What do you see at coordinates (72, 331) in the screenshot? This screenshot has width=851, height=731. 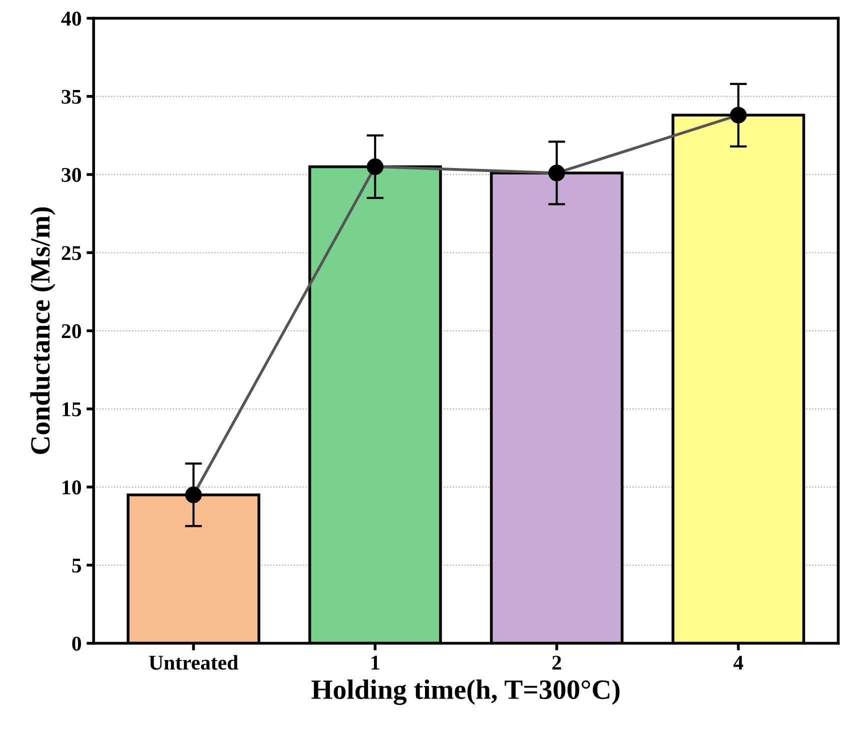 I see `y-tick-label: 20` at bounding box center [72, 331].